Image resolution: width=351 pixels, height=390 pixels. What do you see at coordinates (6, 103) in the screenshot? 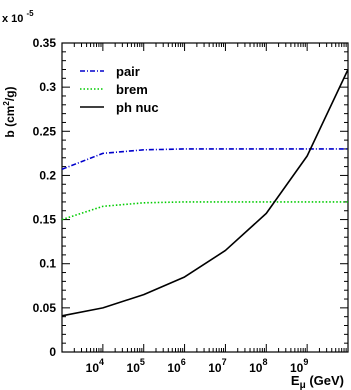
I see `y-axis-title-sup: 2` at bounding box center [6, 103].